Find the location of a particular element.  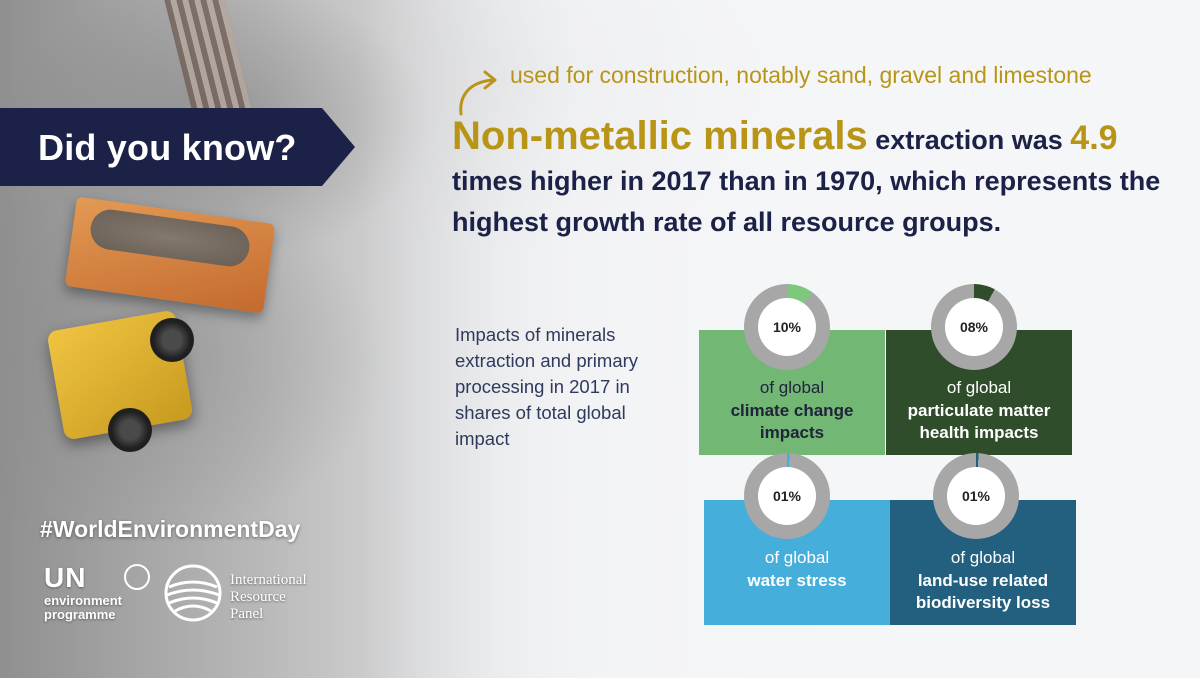

percent-label: 08% is located at coordinates (974, 327).